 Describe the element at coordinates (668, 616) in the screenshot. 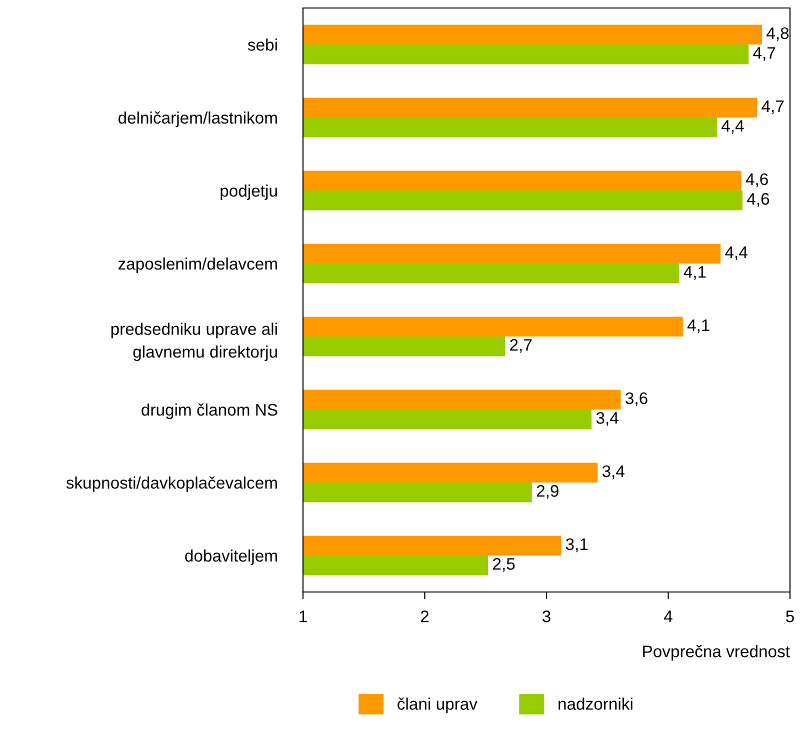

I see `x-tick-label: 4` at that location.